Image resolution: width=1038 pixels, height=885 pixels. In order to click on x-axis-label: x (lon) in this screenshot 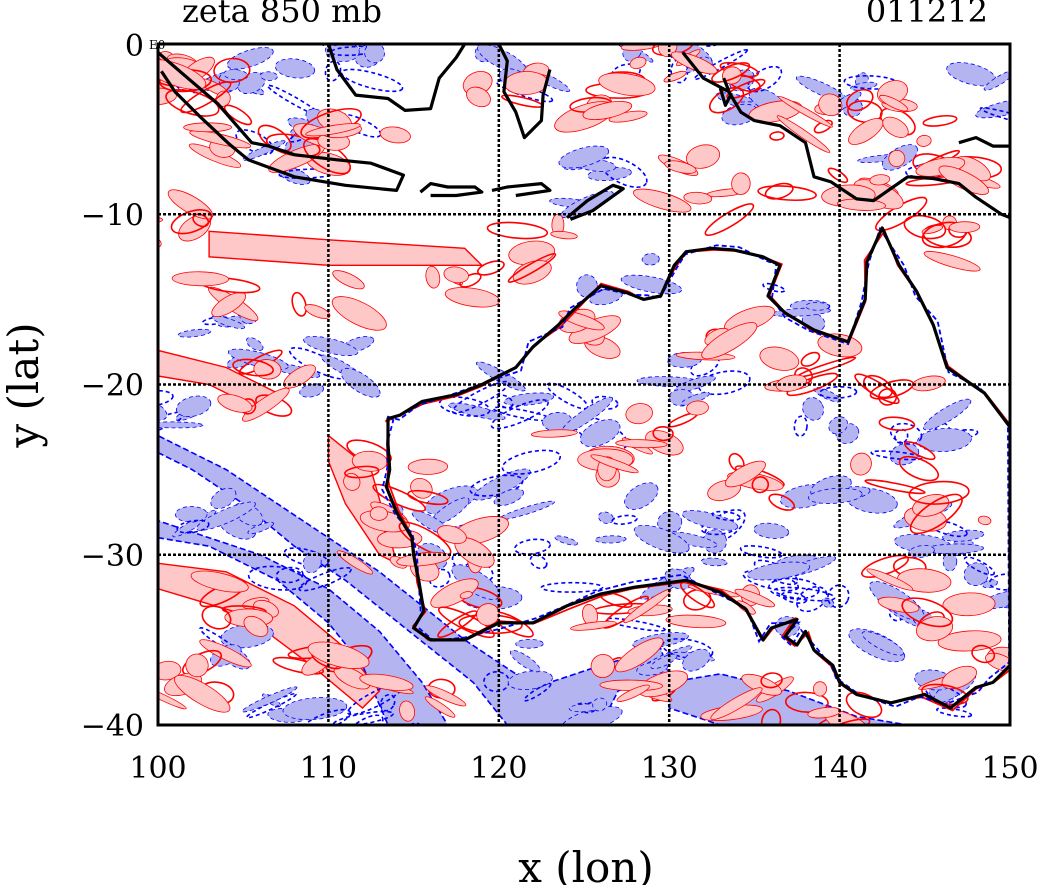, I will do `click(586, 864)`.